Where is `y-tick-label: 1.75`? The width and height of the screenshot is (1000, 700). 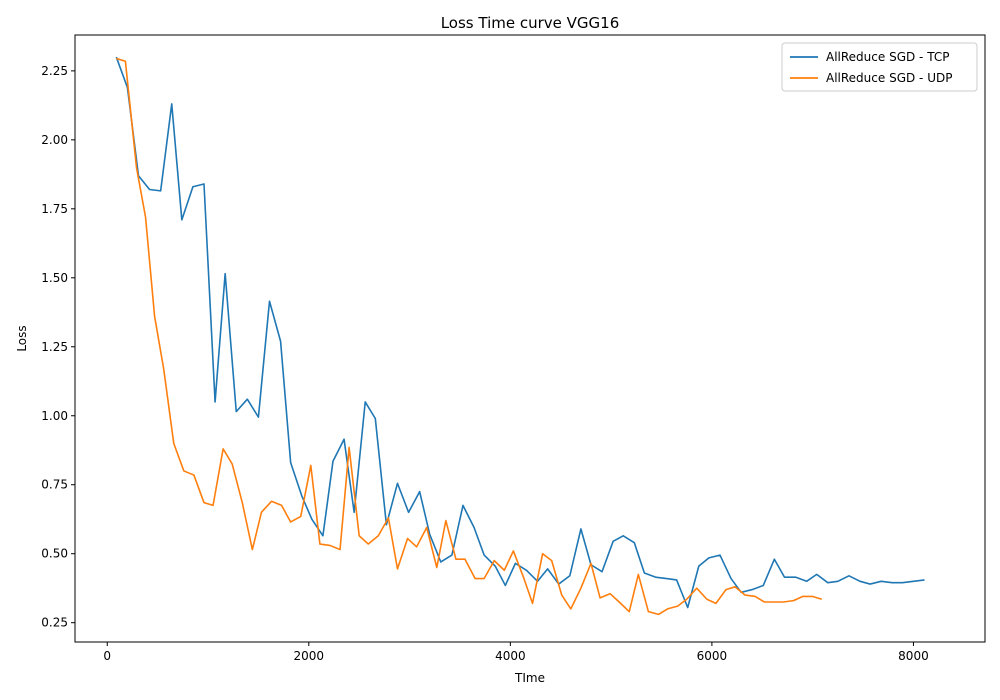
y-tick-label: 1.75 is located at coordinates (54, 209).